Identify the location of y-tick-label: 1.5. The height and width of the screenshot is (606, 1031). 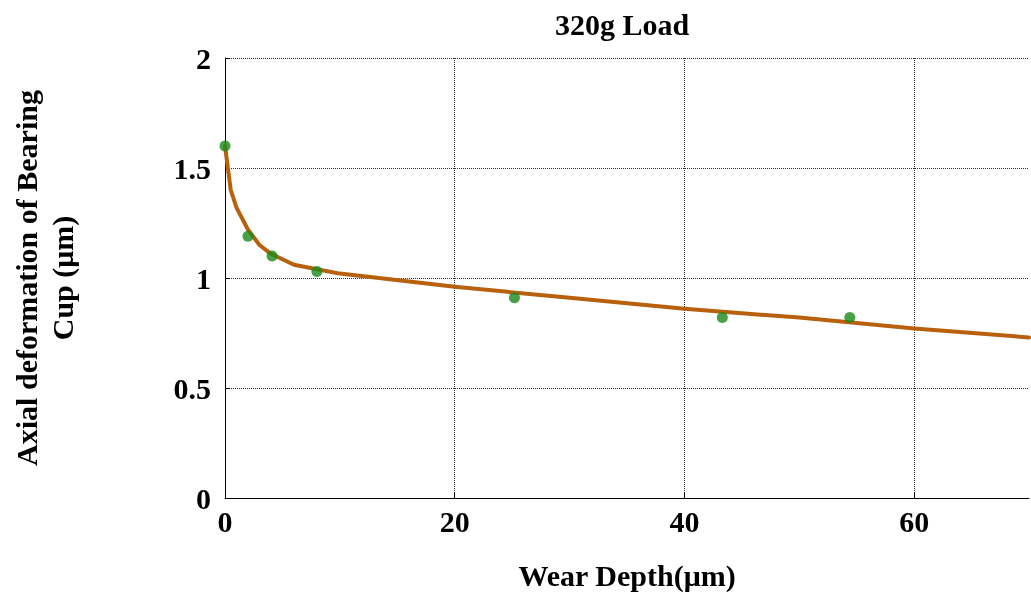
(192, 168).